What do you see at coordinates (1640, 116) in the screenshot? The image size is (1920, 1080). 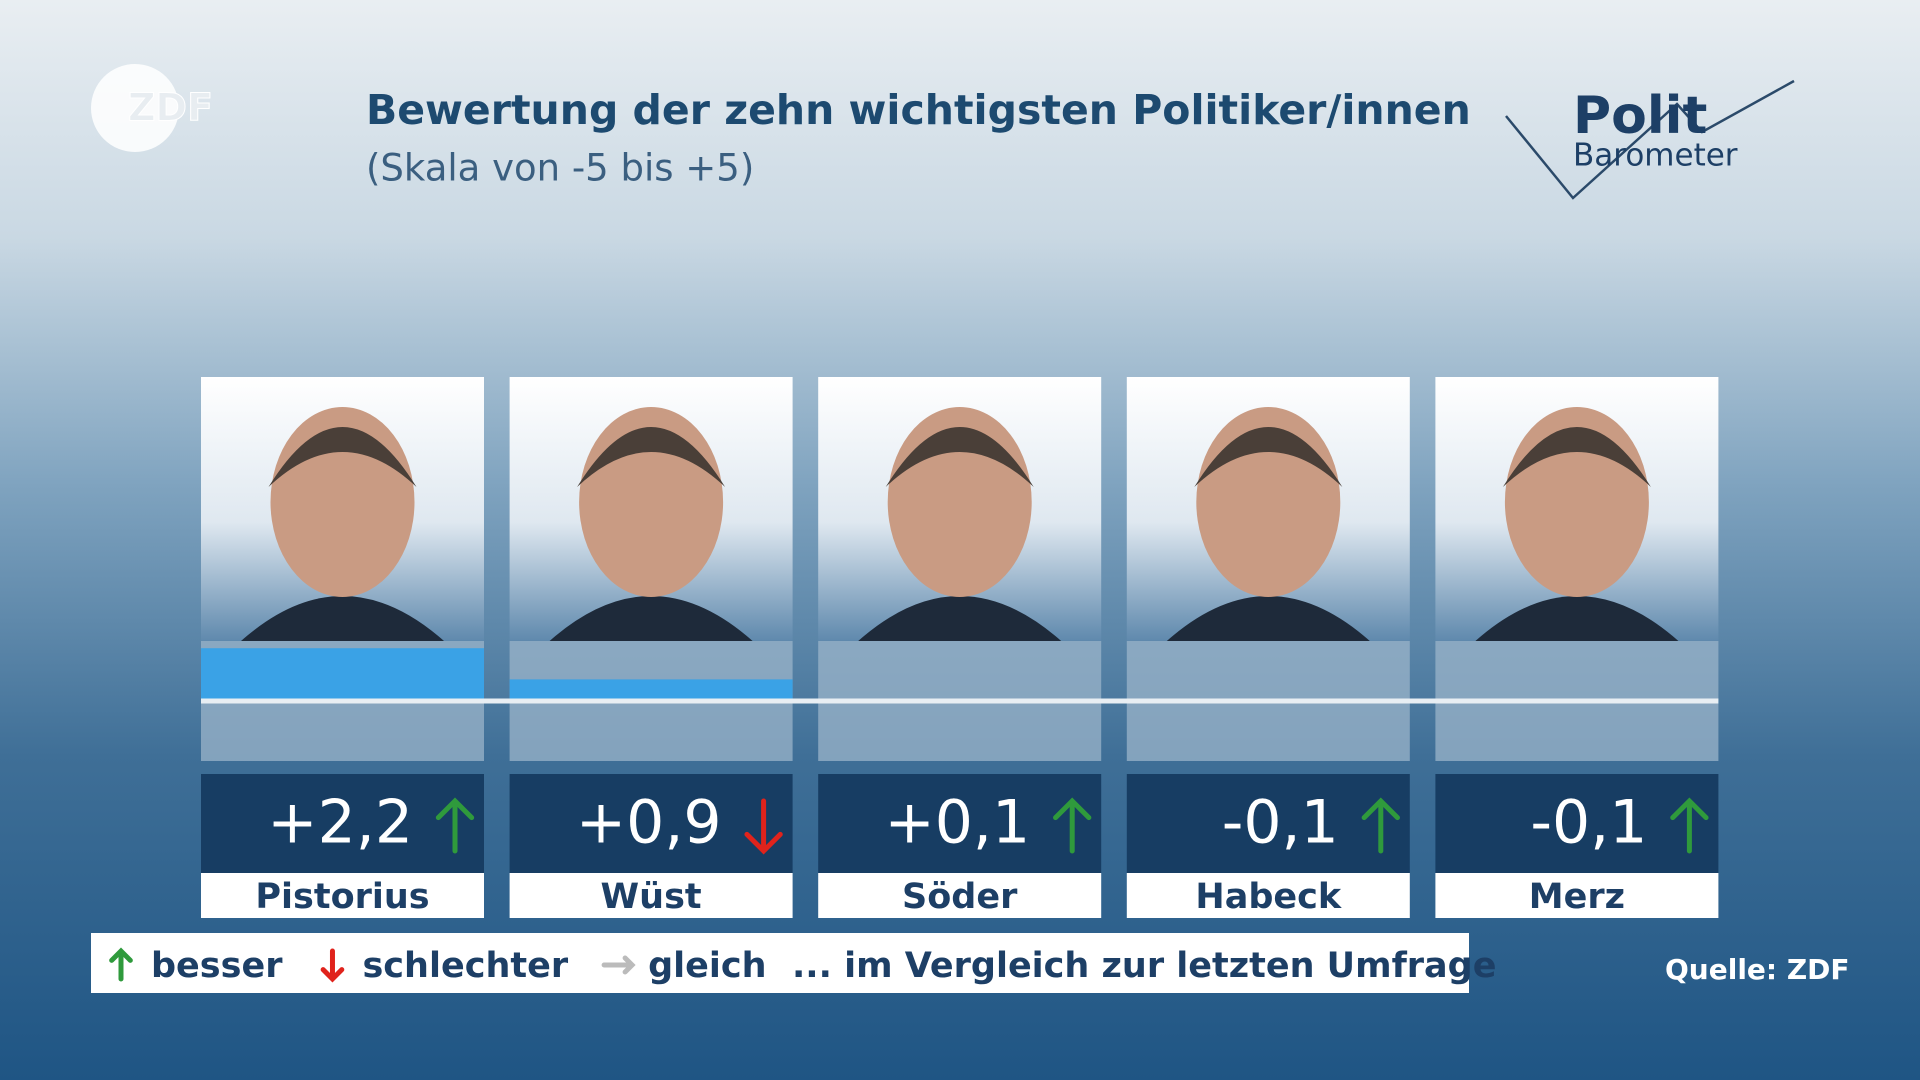 I see `brand-top: Polit` at bounding box center [1640, 116].